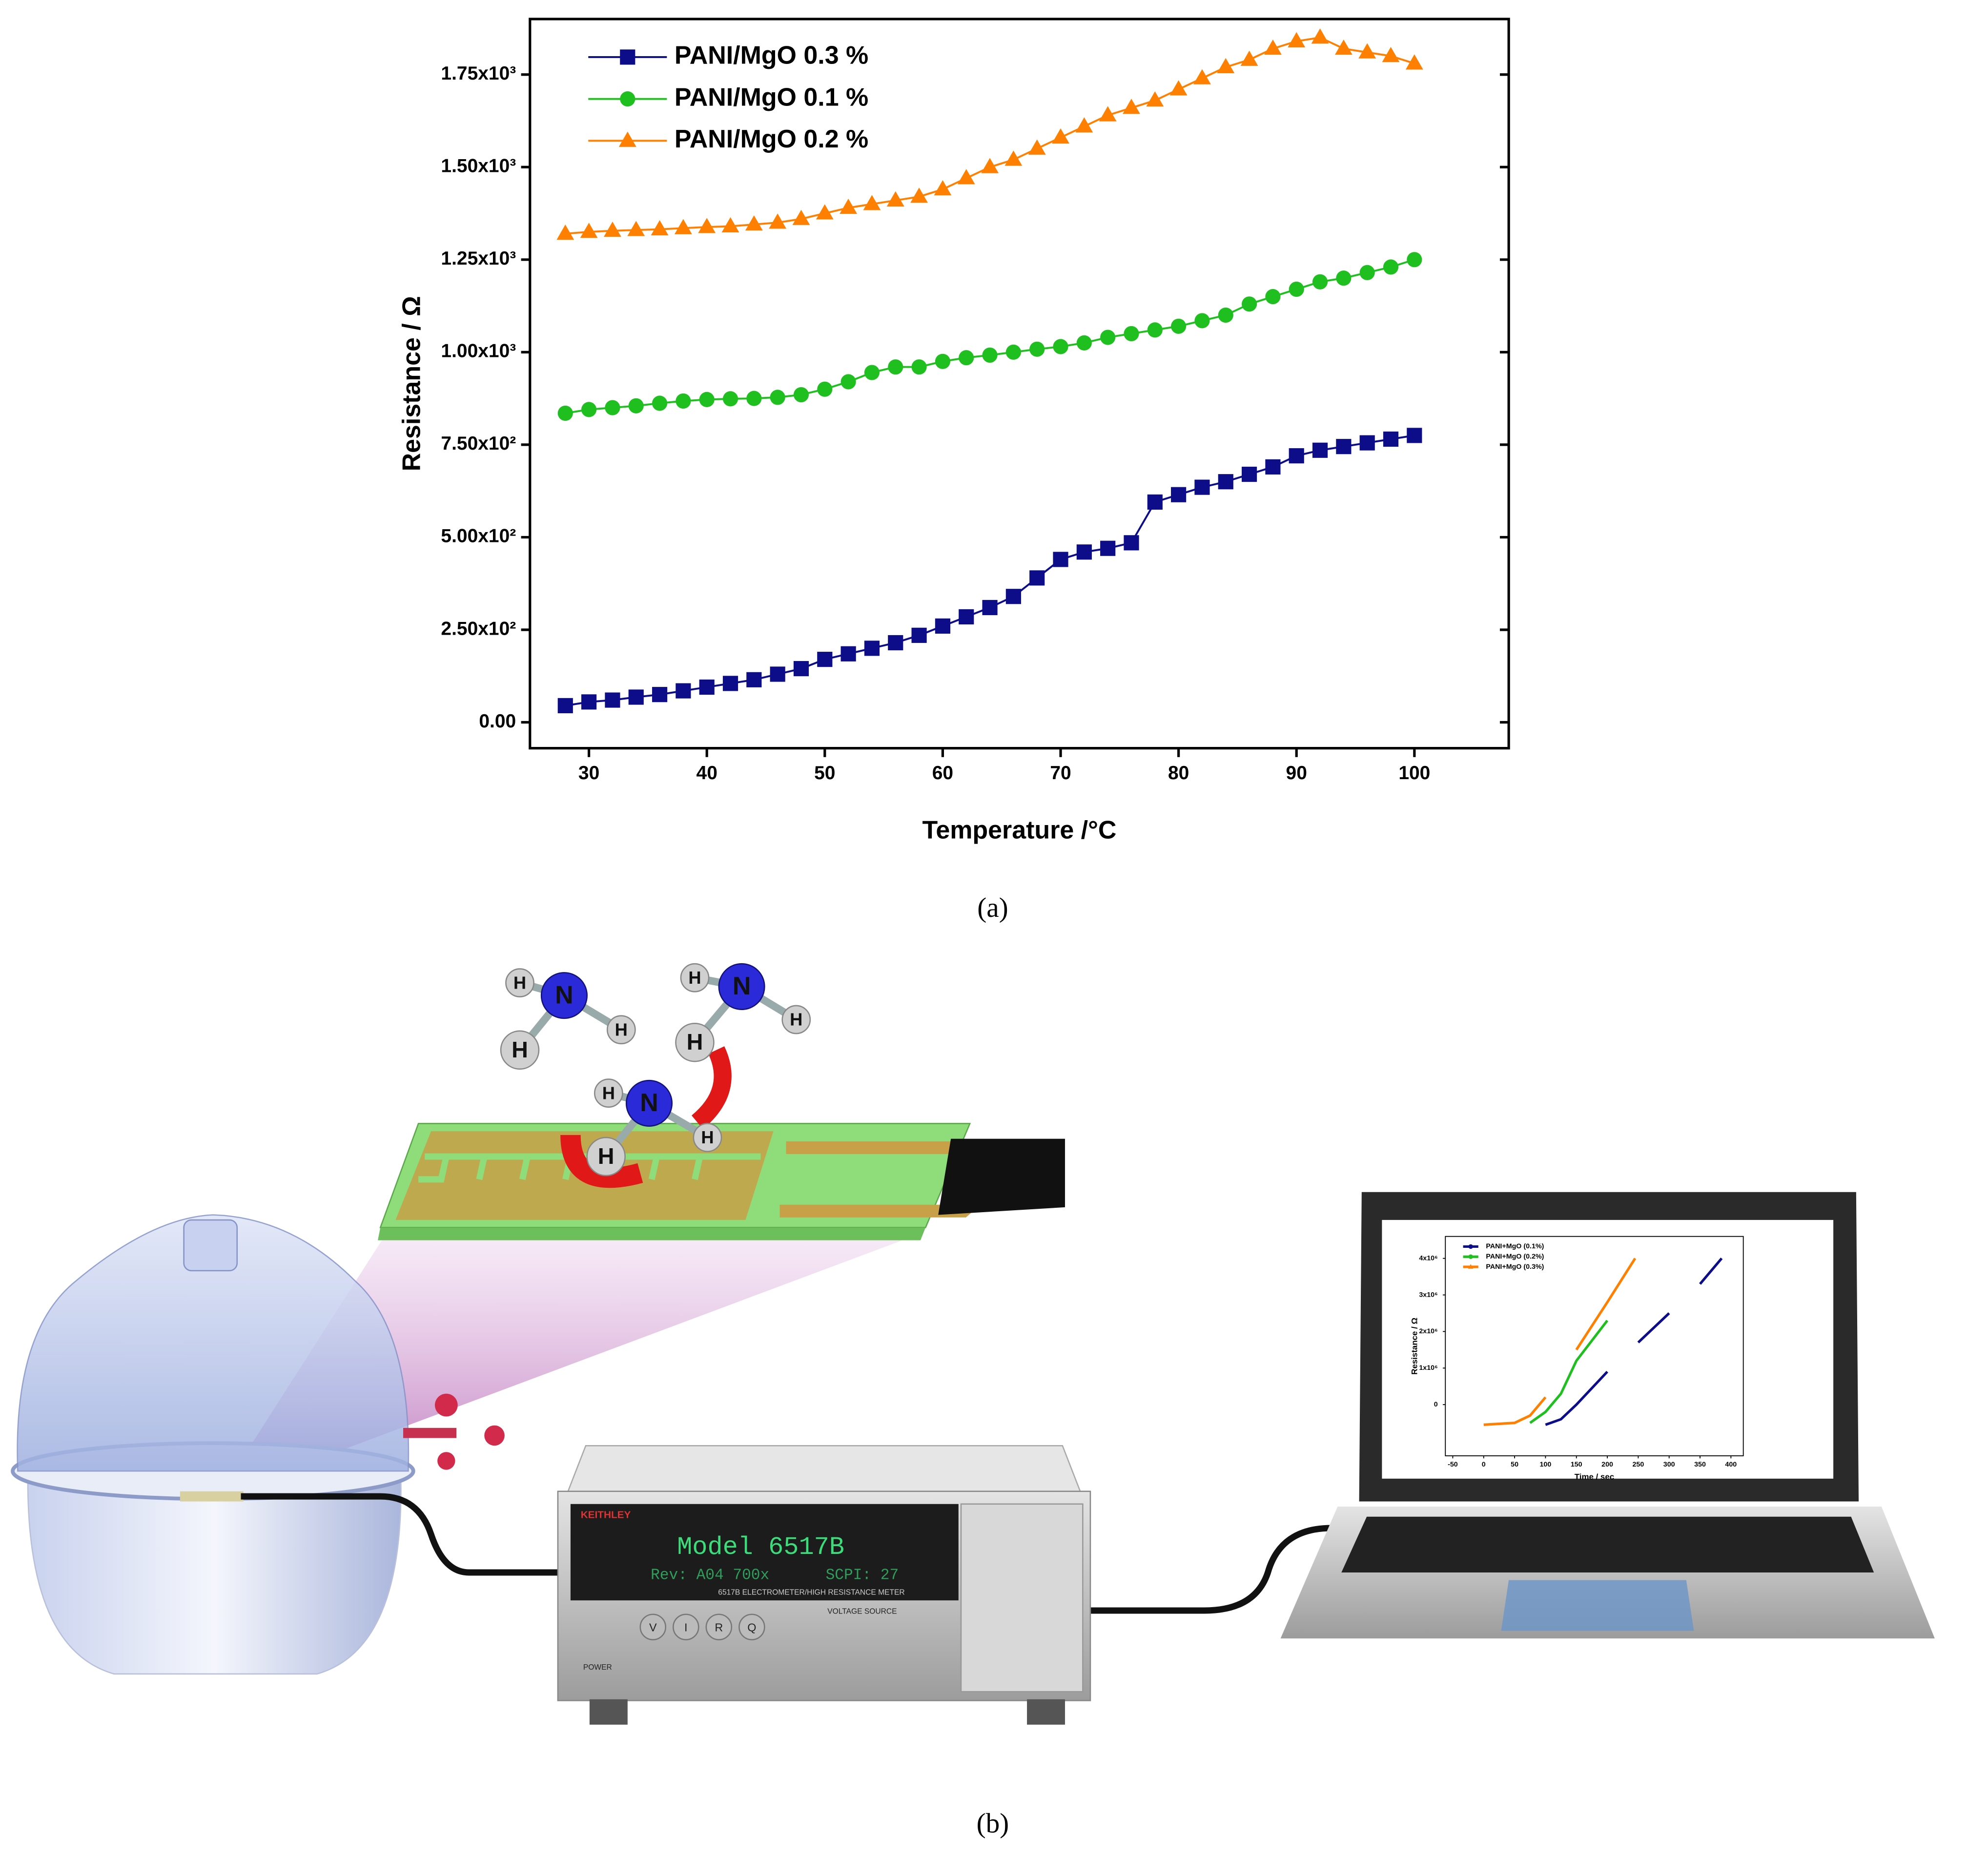 Image resolution: width=1988 pixels, height=1861 pixels. Describe the element at coordinates (497, 721) in the screenshot. I see `y-tick-label: 0.00` at that location.